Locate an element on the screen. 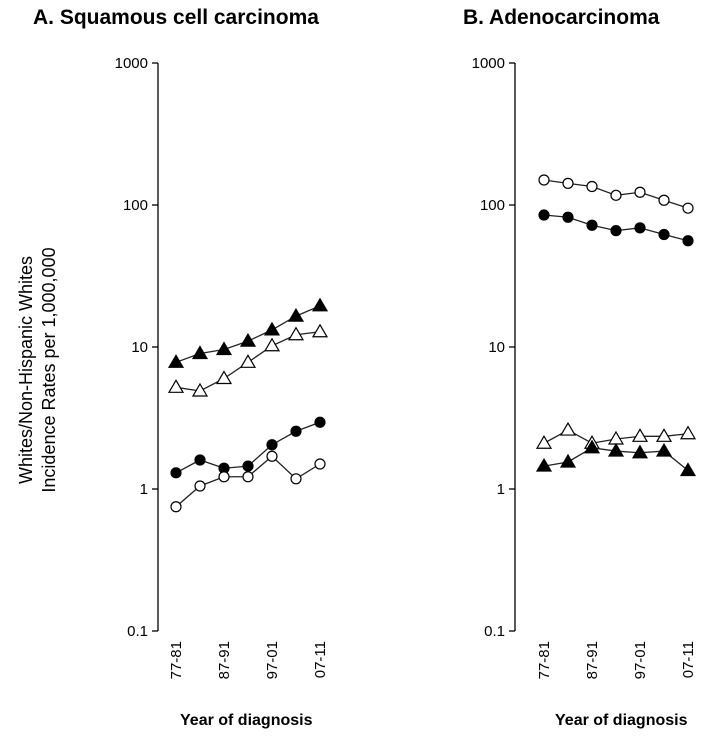 This screenshot has width=723, height=743. panel-a-x-tick-label: 77-81 is located at coordinates (176, 660).